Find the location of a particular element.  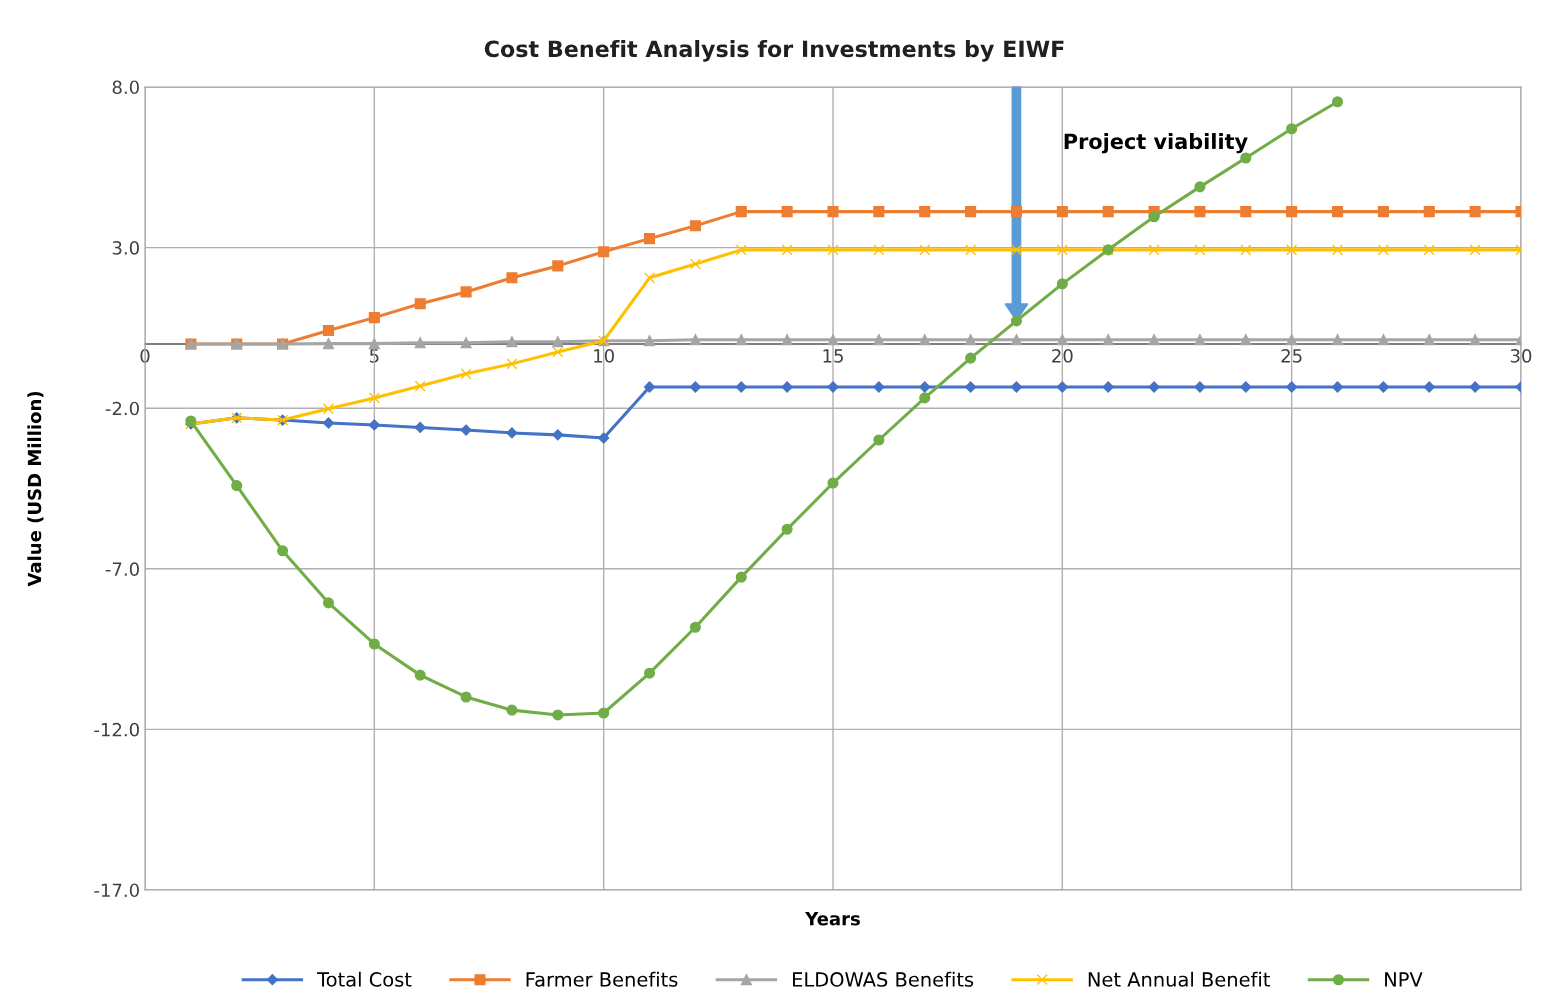

annotation: Project viability is located at coordinates (1156, 143).